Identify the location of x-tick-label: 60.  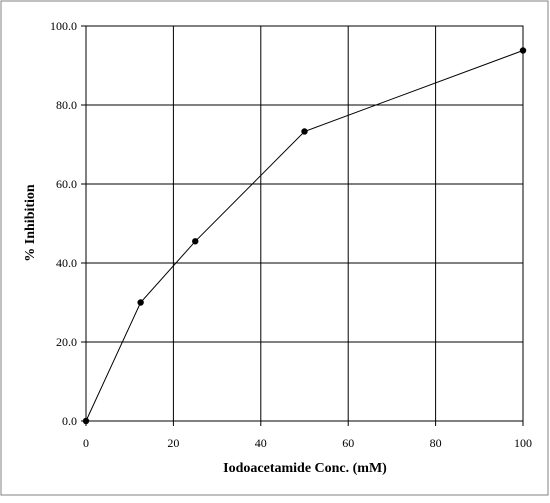
(348, 443).